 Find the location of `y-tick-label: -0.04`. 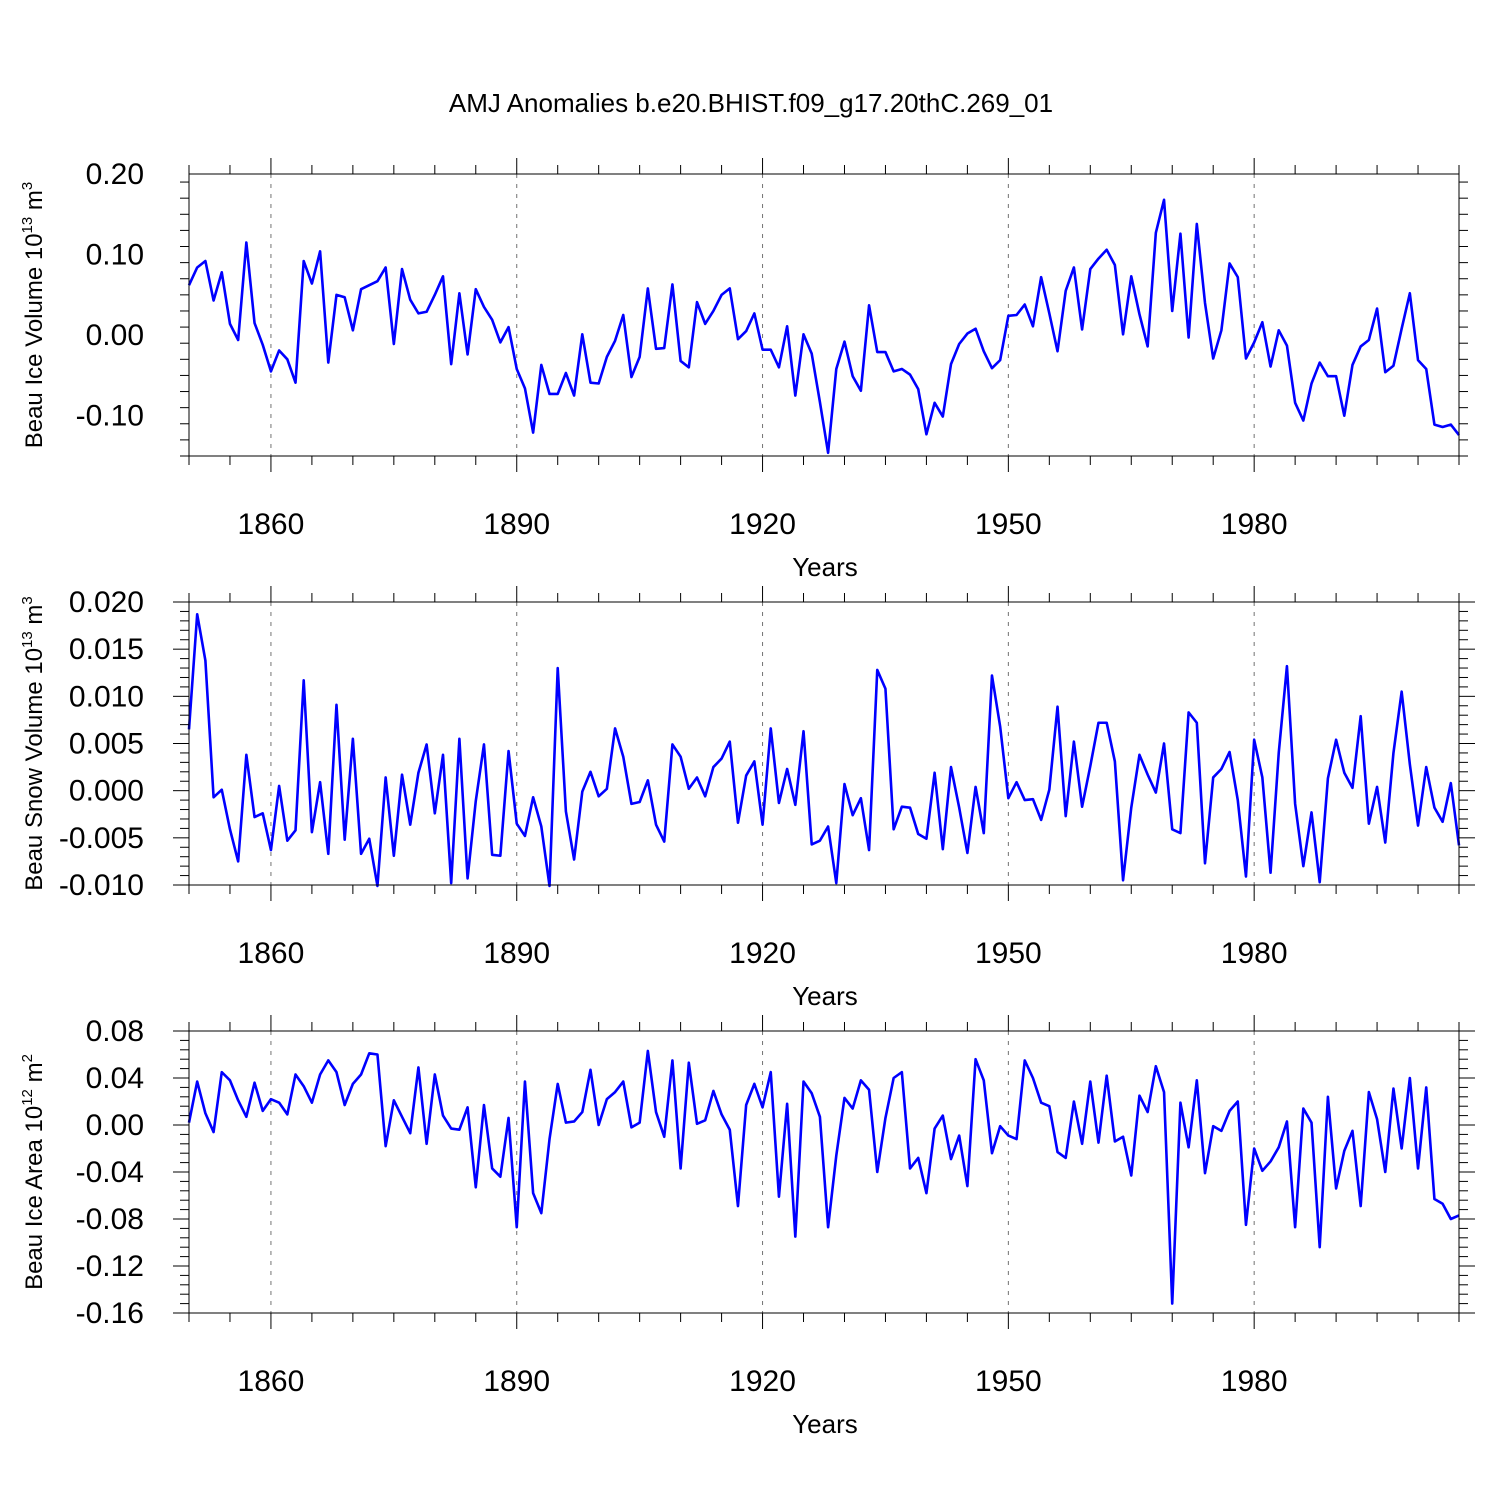

y-tick-label: -0.04 is located at coordinates (110, 1172).